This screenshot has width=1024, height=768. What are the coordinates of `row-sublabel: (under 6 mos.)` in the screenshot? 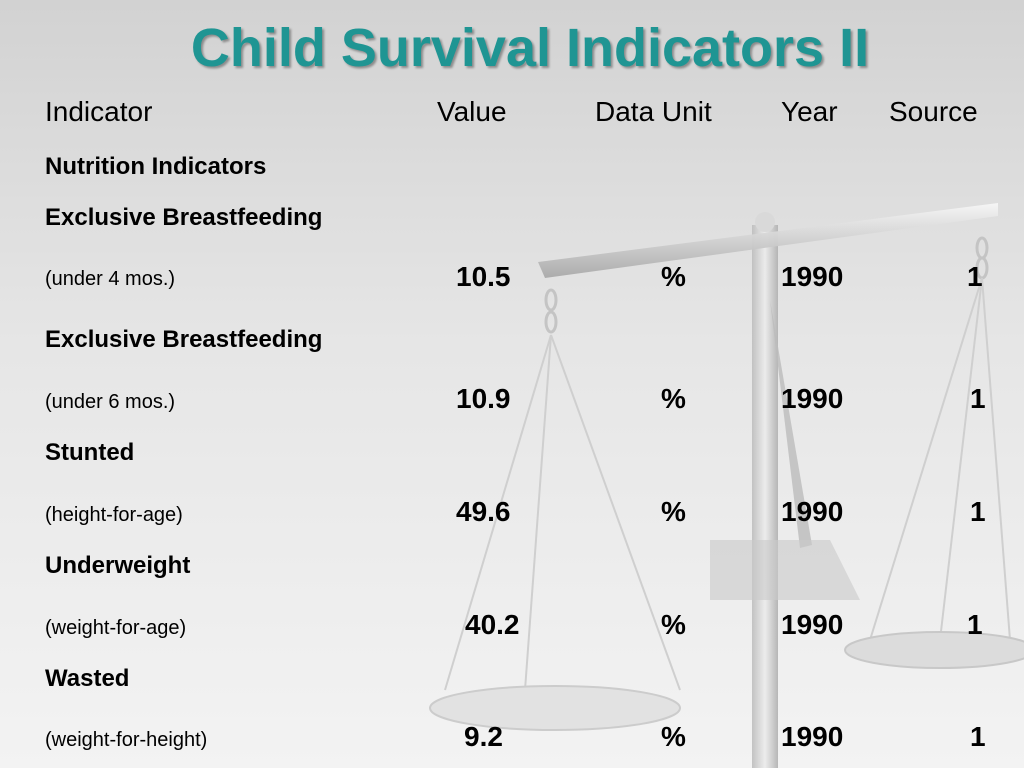 It's located at (110, 402).